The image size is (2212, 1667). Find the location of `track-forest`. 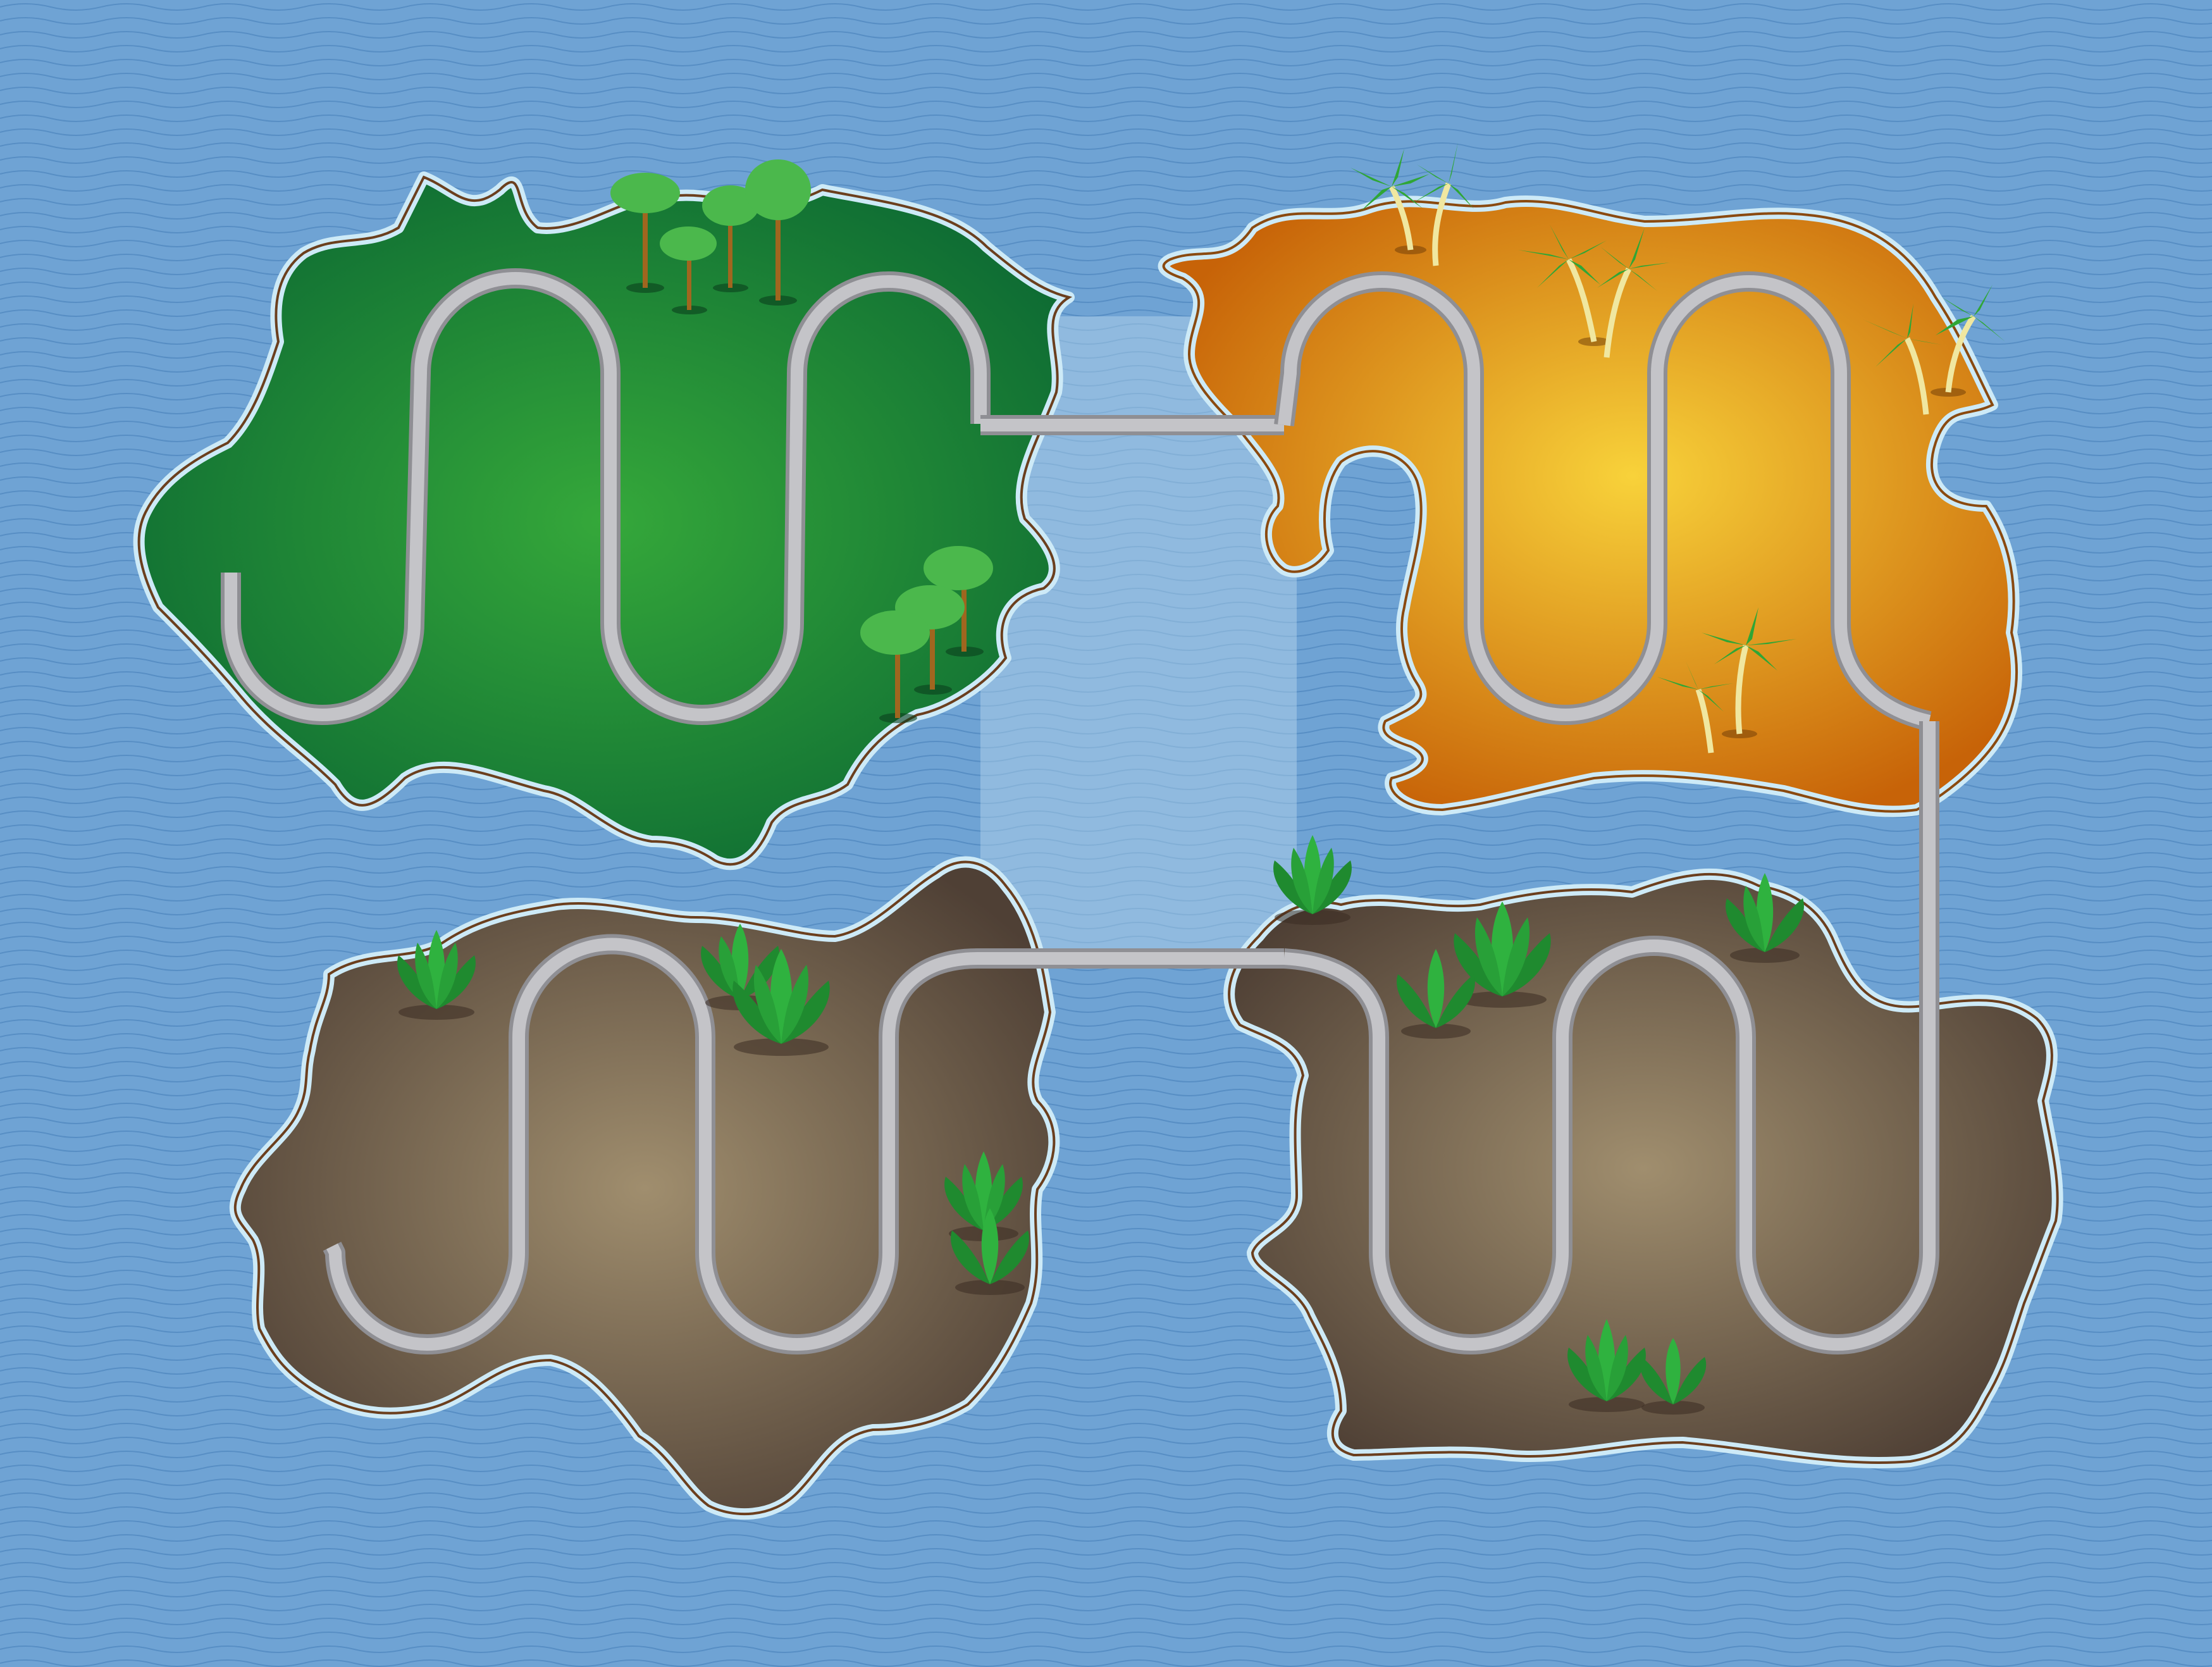

track-forest is located at coordinates (606, 497).